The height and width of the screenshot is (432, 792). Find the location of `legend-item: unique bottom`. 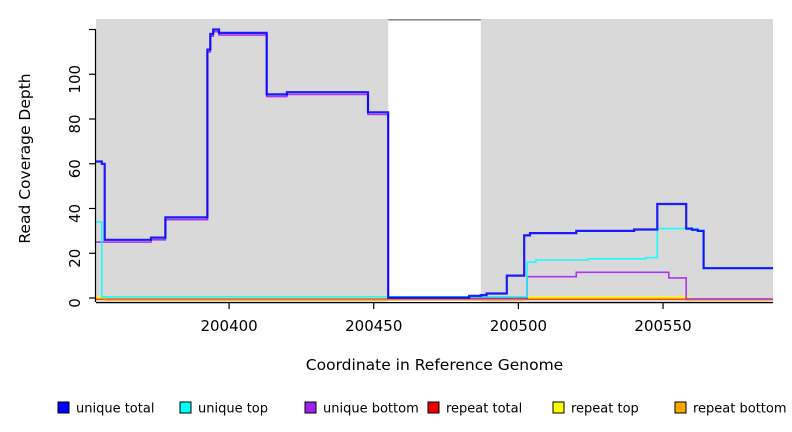

legend-item: unique bottom is located at coordinates (361, 409).